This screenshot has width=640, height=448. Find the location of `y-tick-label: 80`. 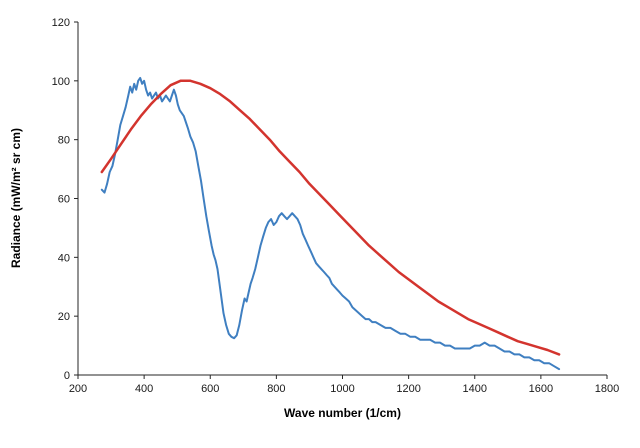

y-tick-label: 80 is located at coordinates (64, 141).